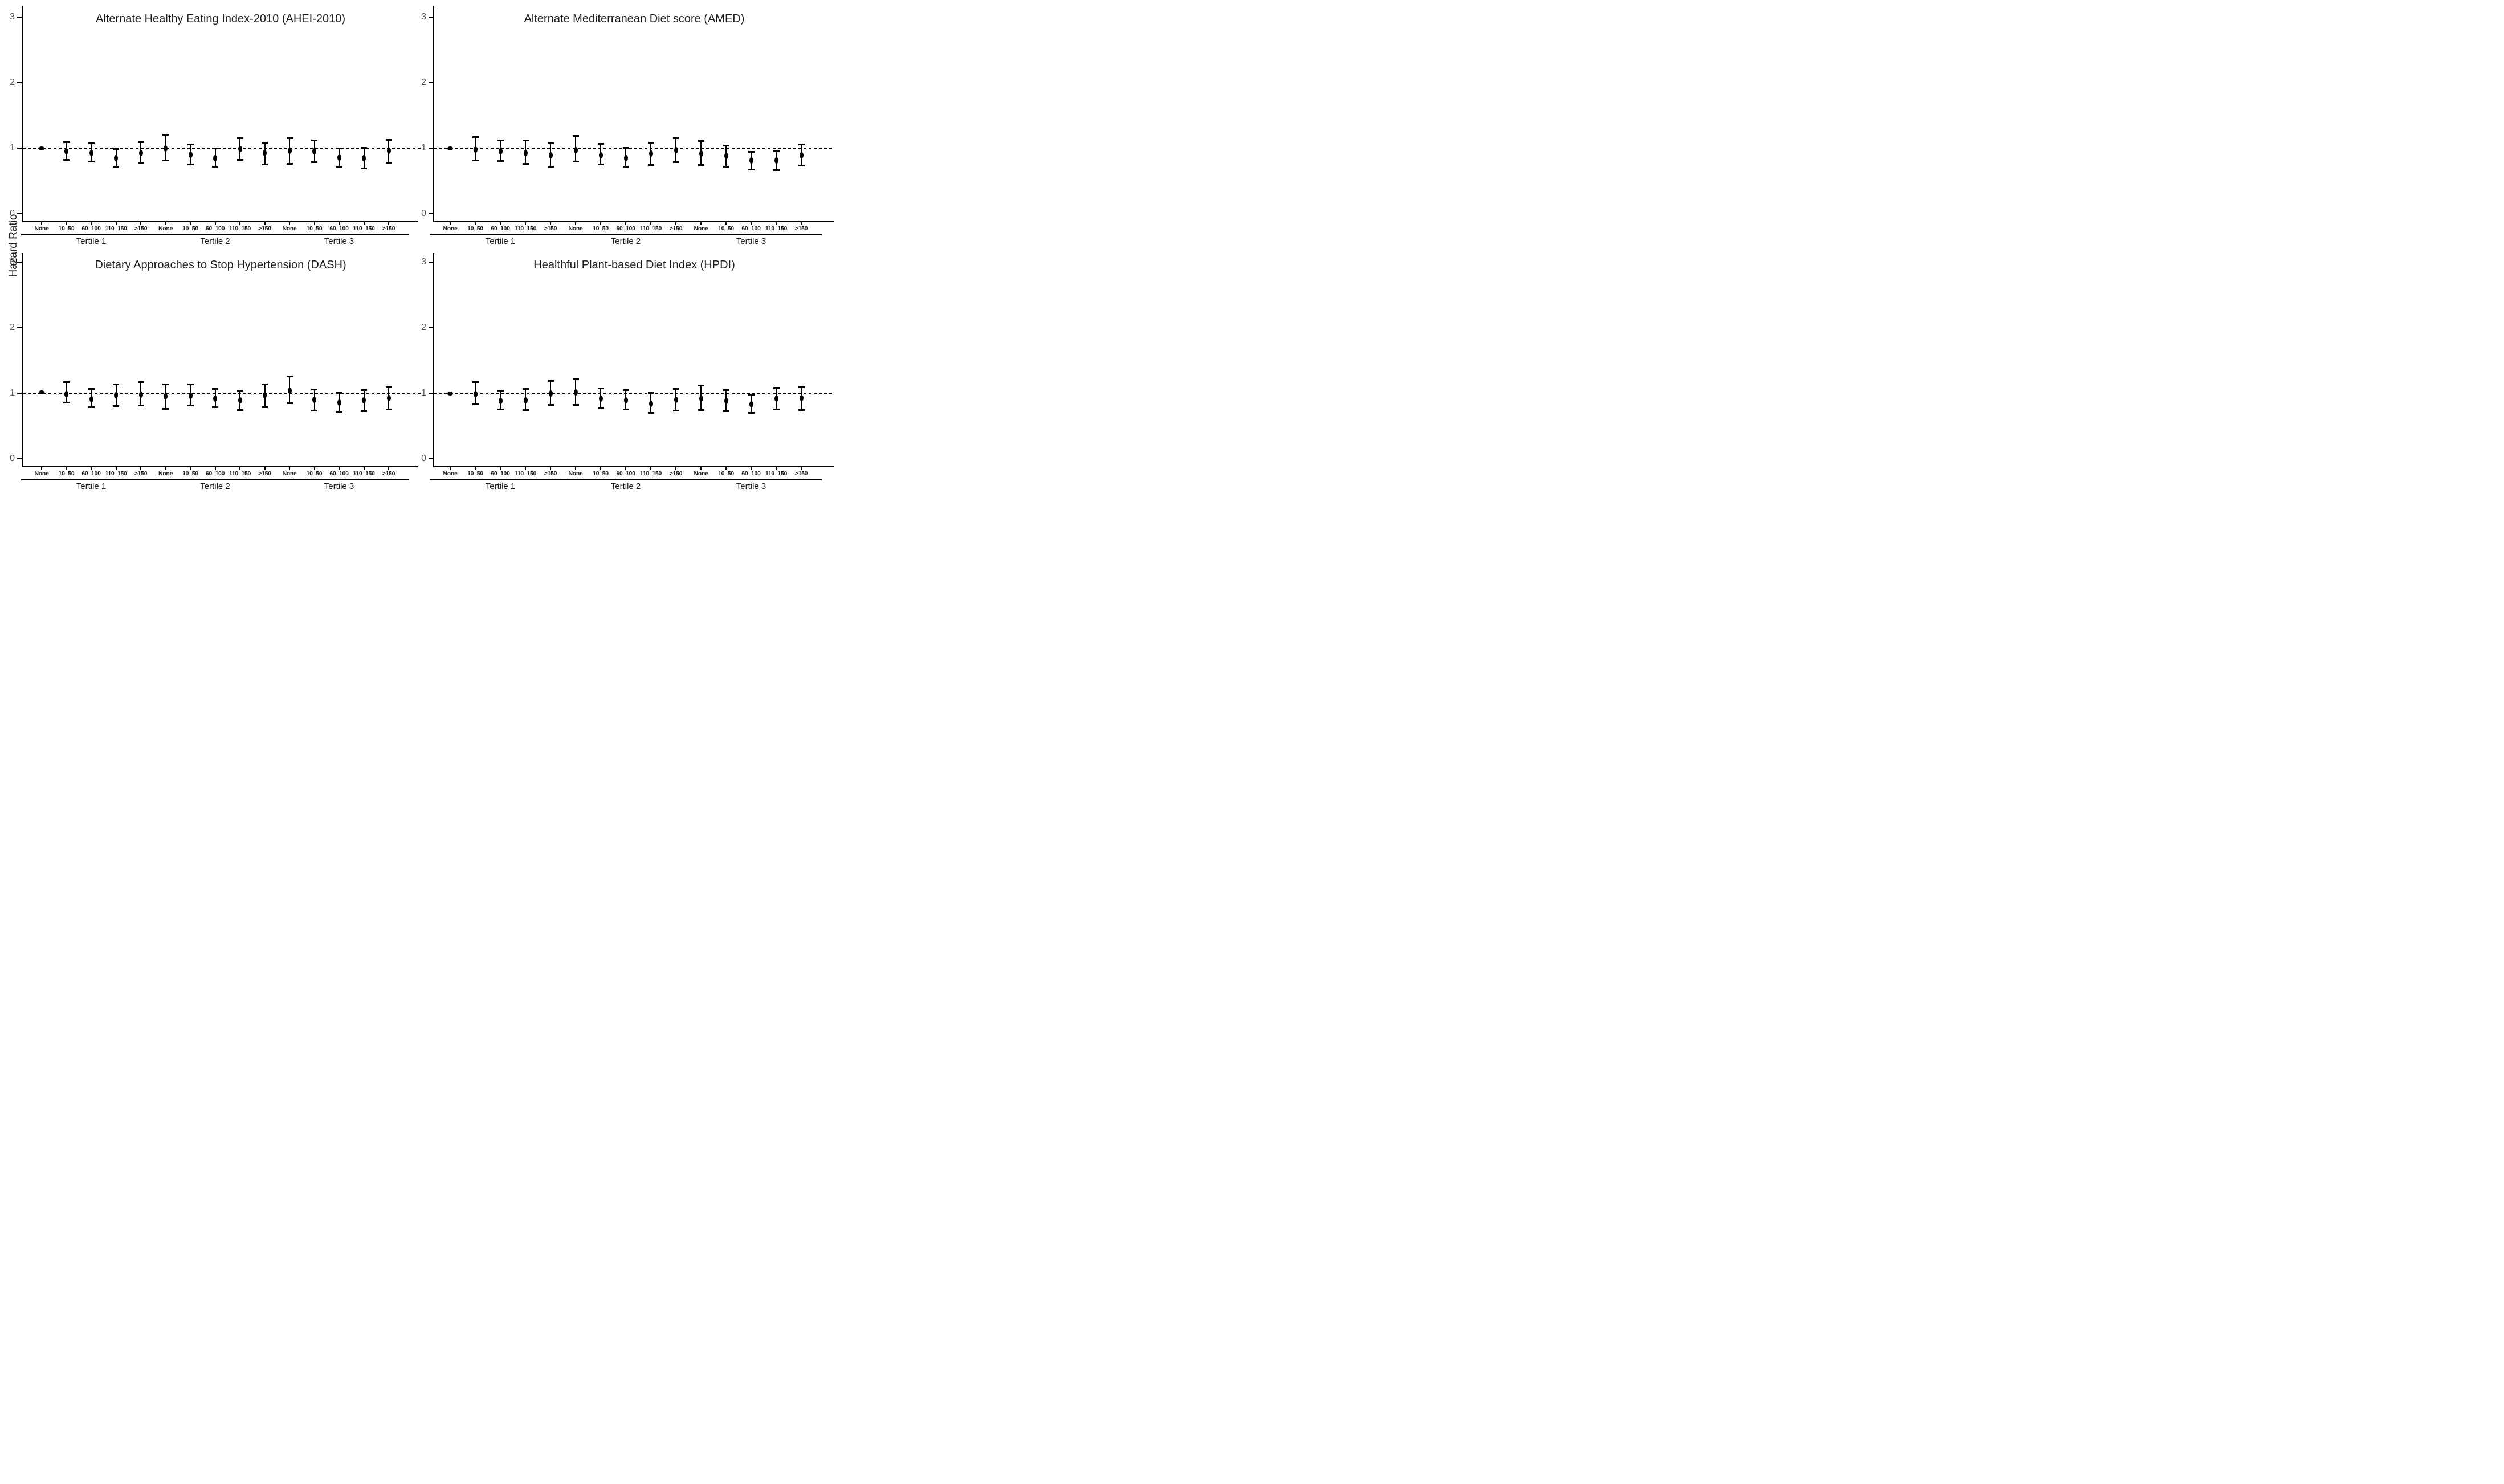  What do you see at coordinates (634, 394) in the screenshot?
I see `reference-line-hr1` at bounding box center [634, 394].